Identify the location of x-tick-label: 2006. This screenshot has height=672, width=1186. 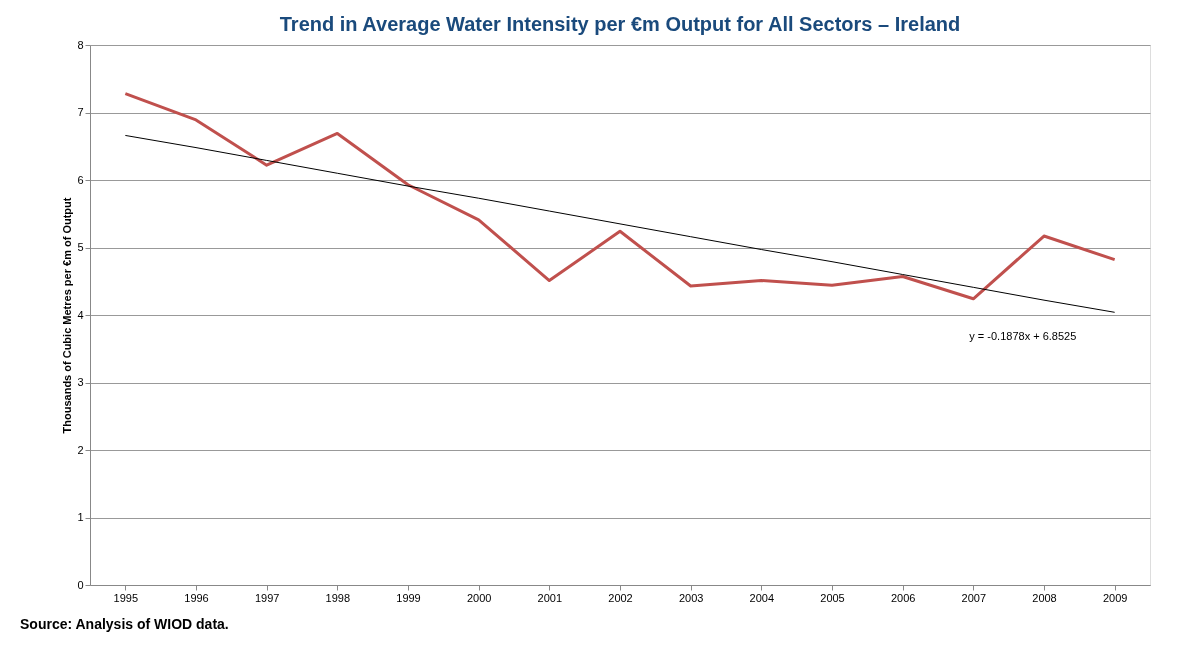
(903, 597).